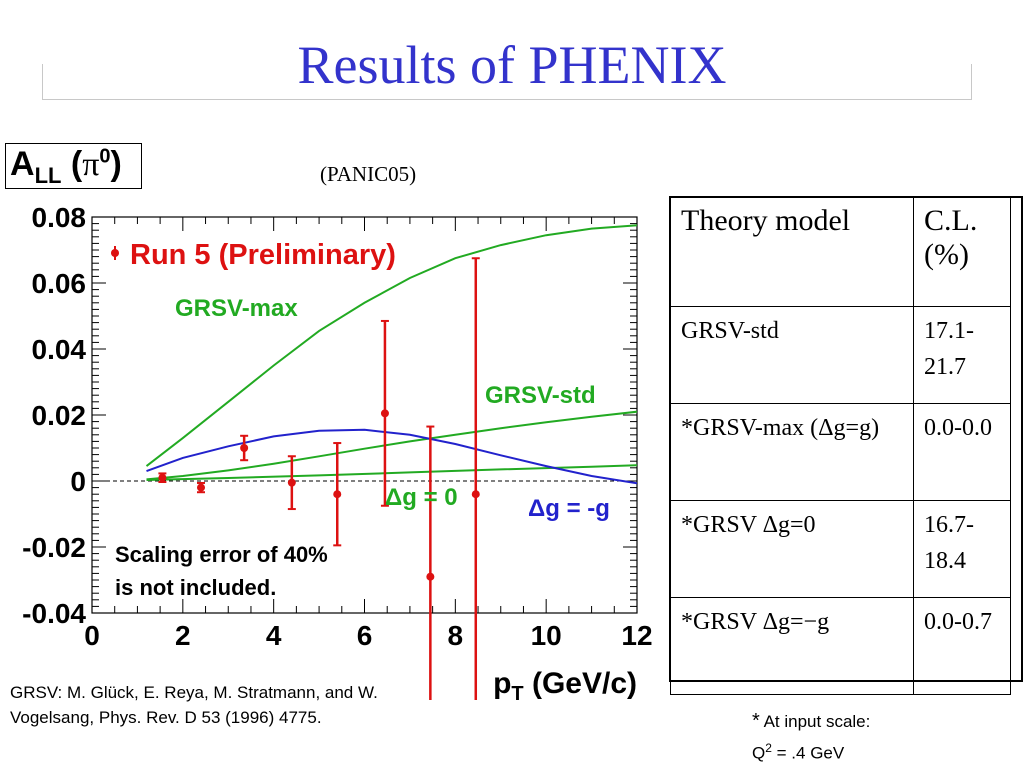  I want to click on footnote-line-1: * At input scale:, so click(811, 721).